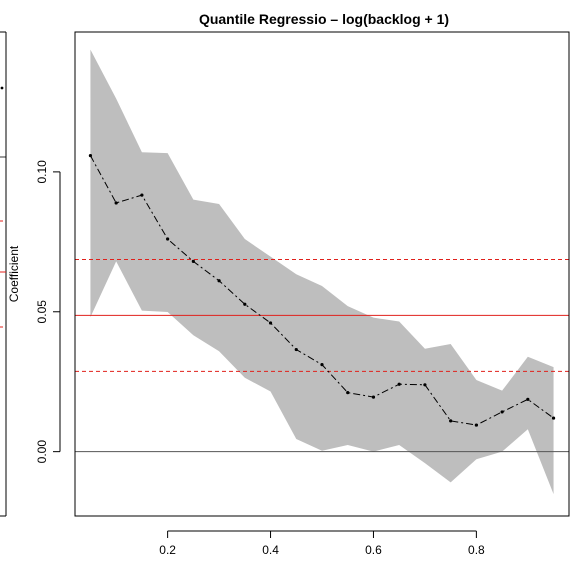 The height and width of the screenshot is (586, 570). I want to click on y-axis: 0.00 0.05 0.10, so click(48, 312).